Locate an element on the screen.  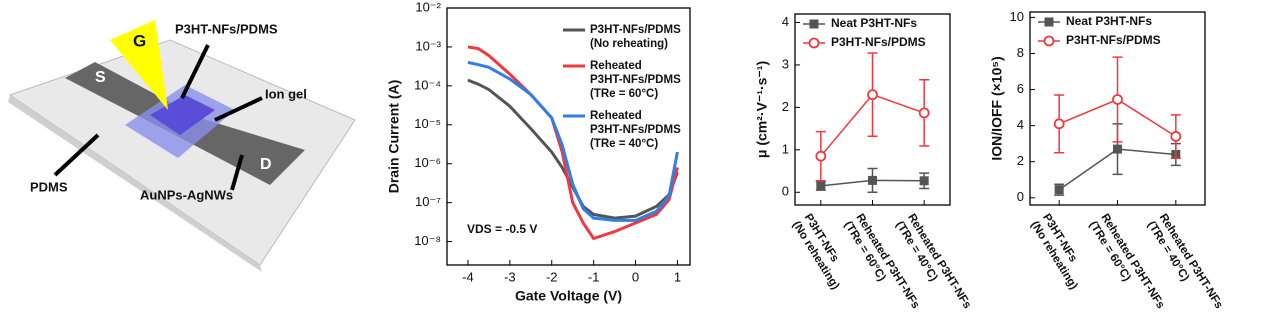
arrows is located at coordinates (158, 117).